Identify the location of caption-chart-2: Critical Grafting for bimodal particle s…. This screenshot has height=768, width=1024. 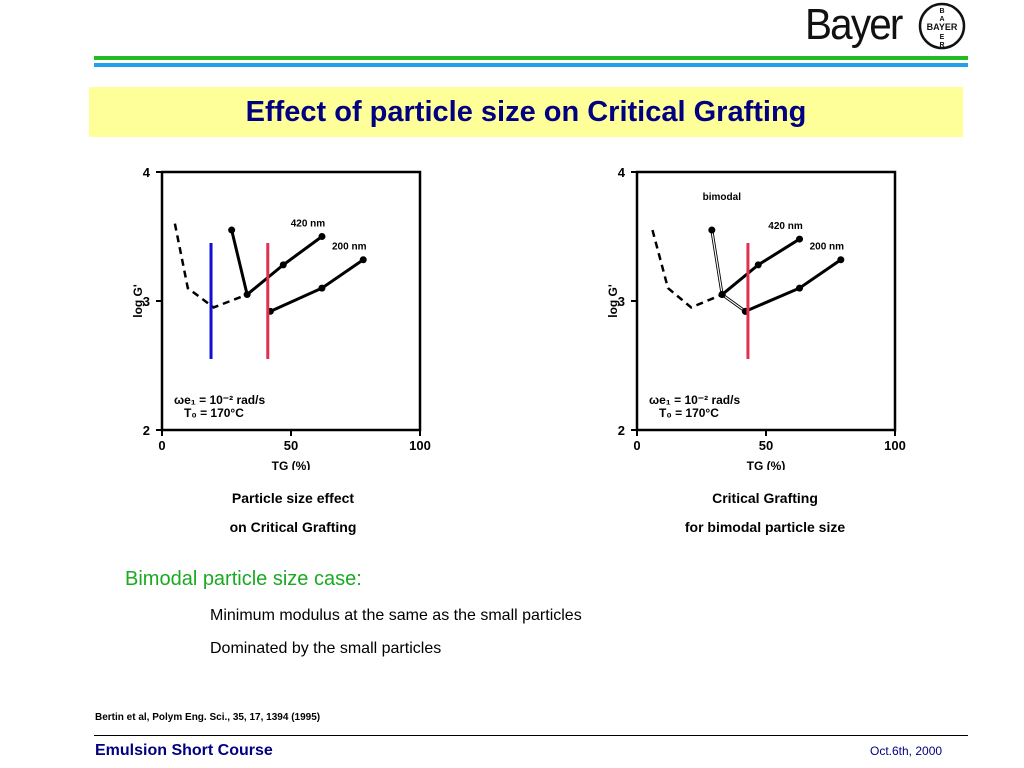
(765, 513).